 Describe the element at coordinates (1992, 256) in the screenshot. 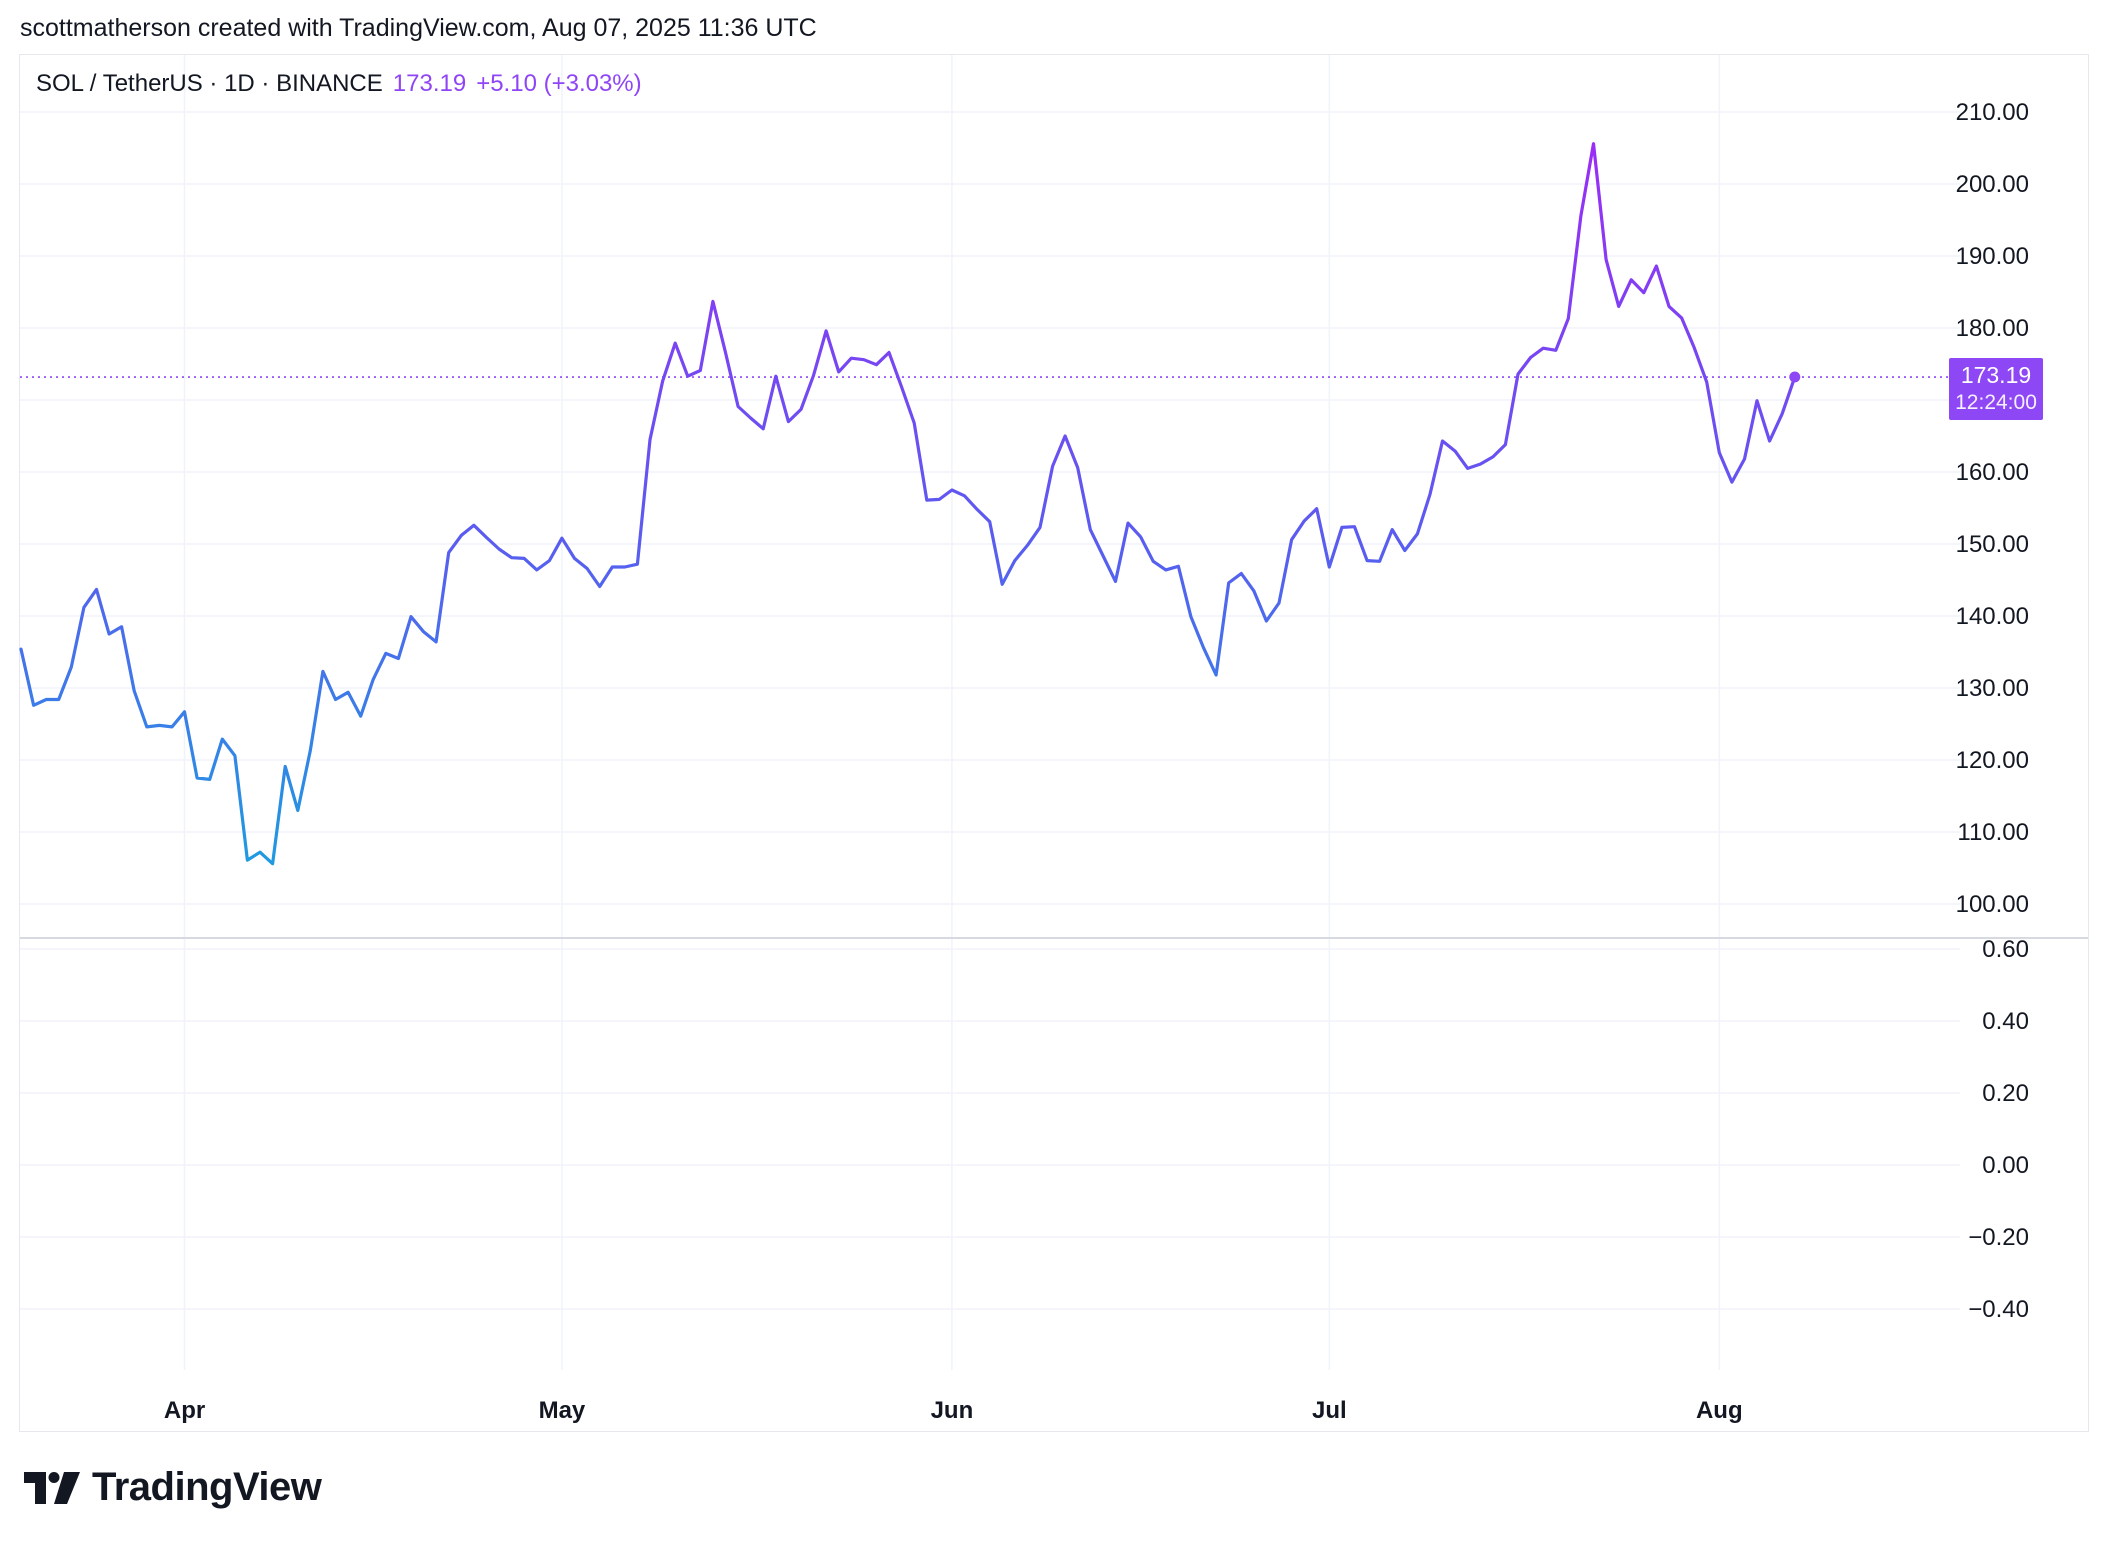

I see `price-axis-tick-label: 190.00` at that location.